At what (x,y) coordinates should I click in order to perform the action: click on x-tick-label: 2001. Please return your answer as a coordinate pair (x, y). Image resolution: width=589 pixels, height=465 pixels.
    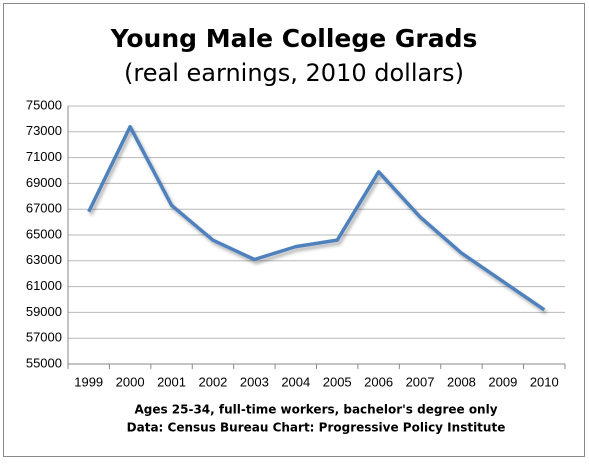
    Looking at the image, I should click on (171, 381).